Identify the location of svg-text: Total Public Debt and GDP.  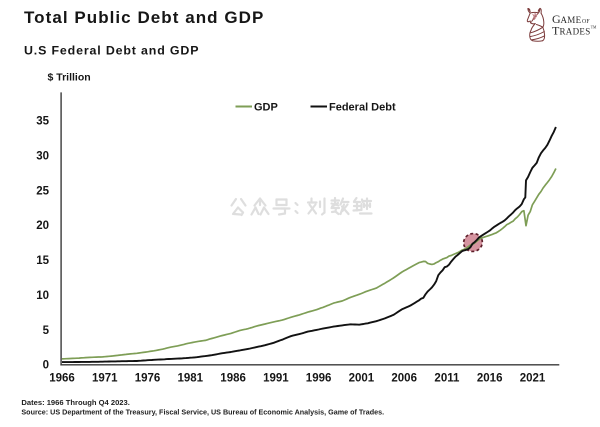
(144, 17).